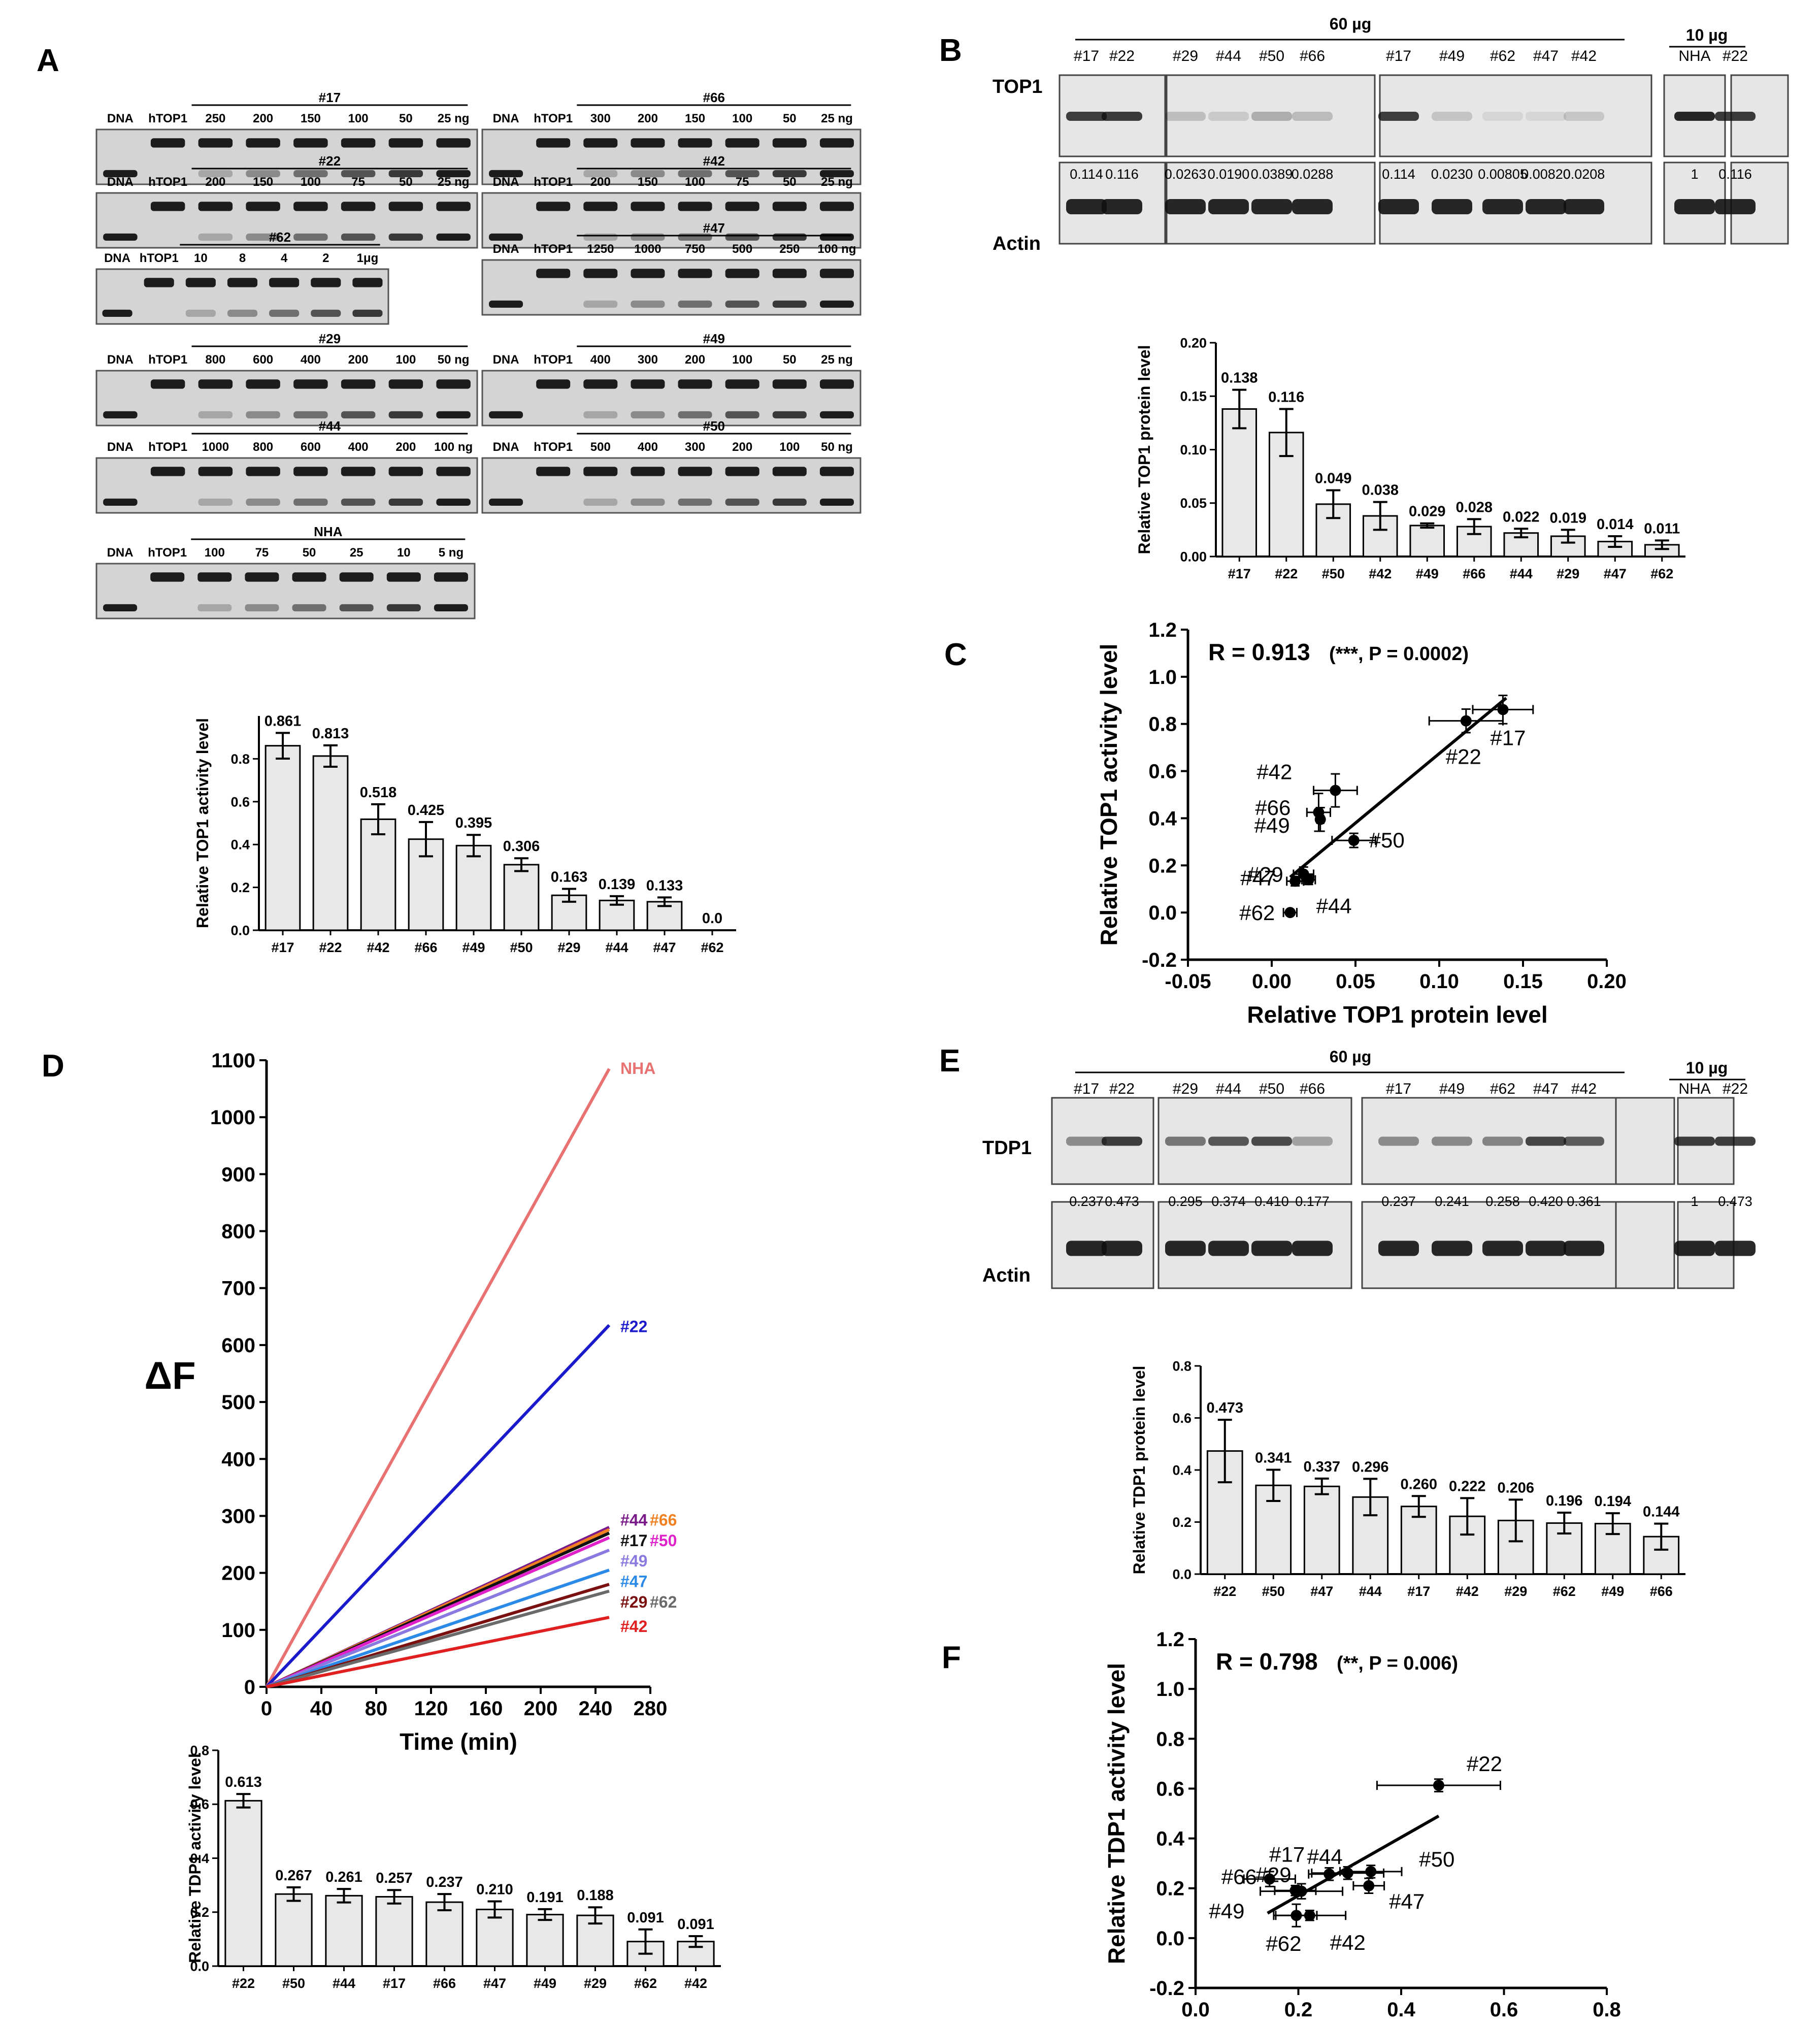 The image size is (1820, 2025). I want to click on data-label: 0.191, so click(545, 1897).